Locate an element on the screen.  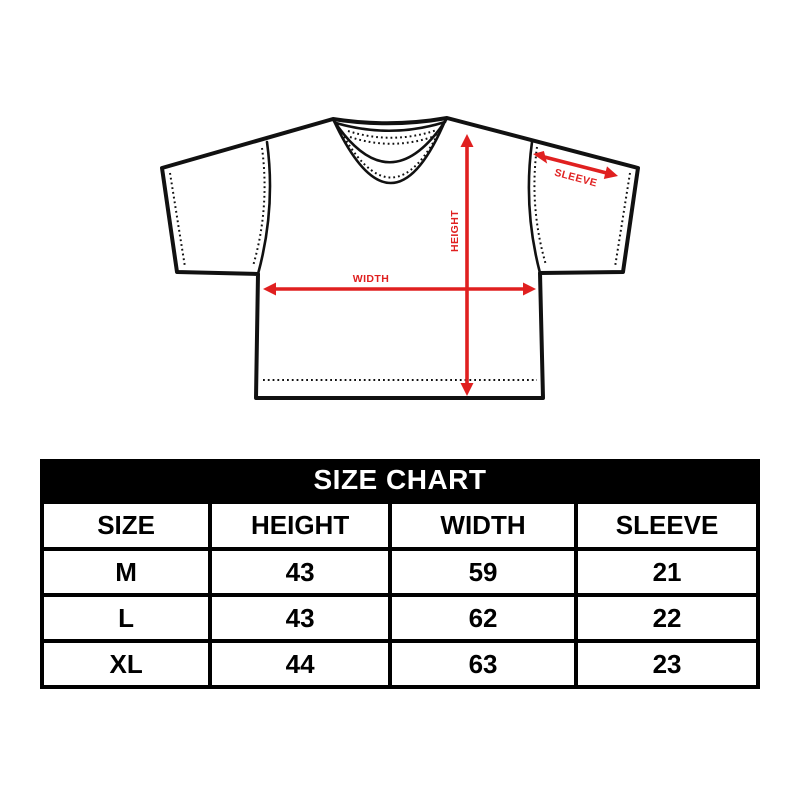
height-measure-arrow is located at coordinates (467, 265).